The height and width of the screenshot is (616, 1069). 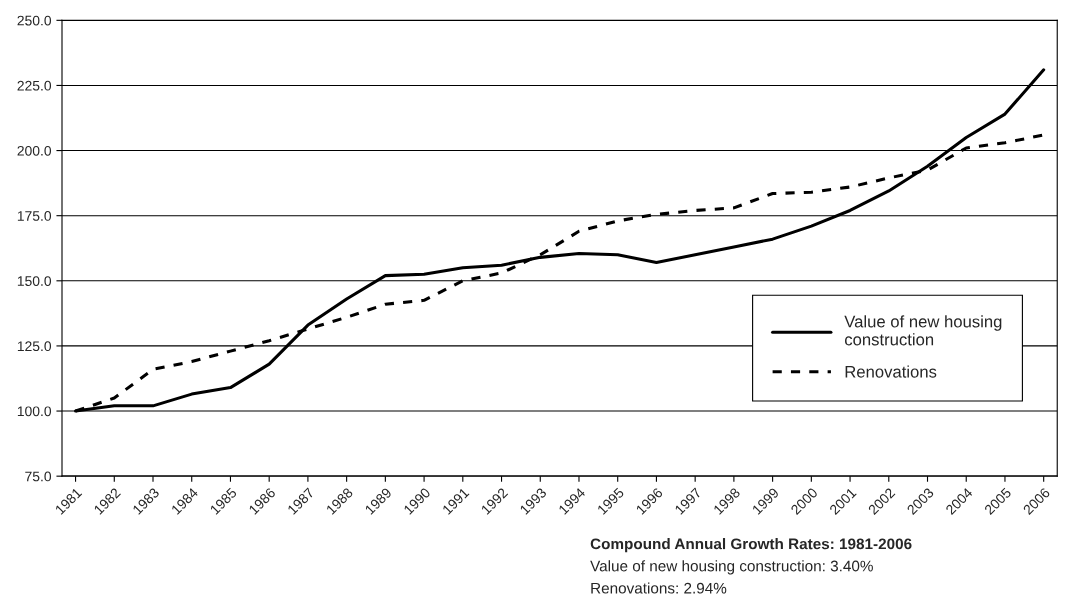 I want to click on y-tick-label: 225.0, so click(x=34, y=85).